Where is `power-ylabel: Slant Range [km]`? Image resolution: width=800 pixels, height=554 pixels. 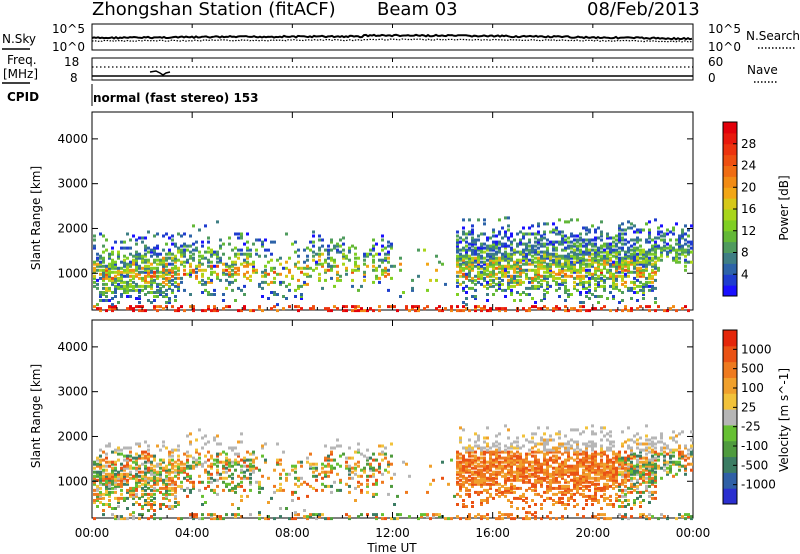
power-ylabel: Slant Range [km] is located at coordinates (36, 218).